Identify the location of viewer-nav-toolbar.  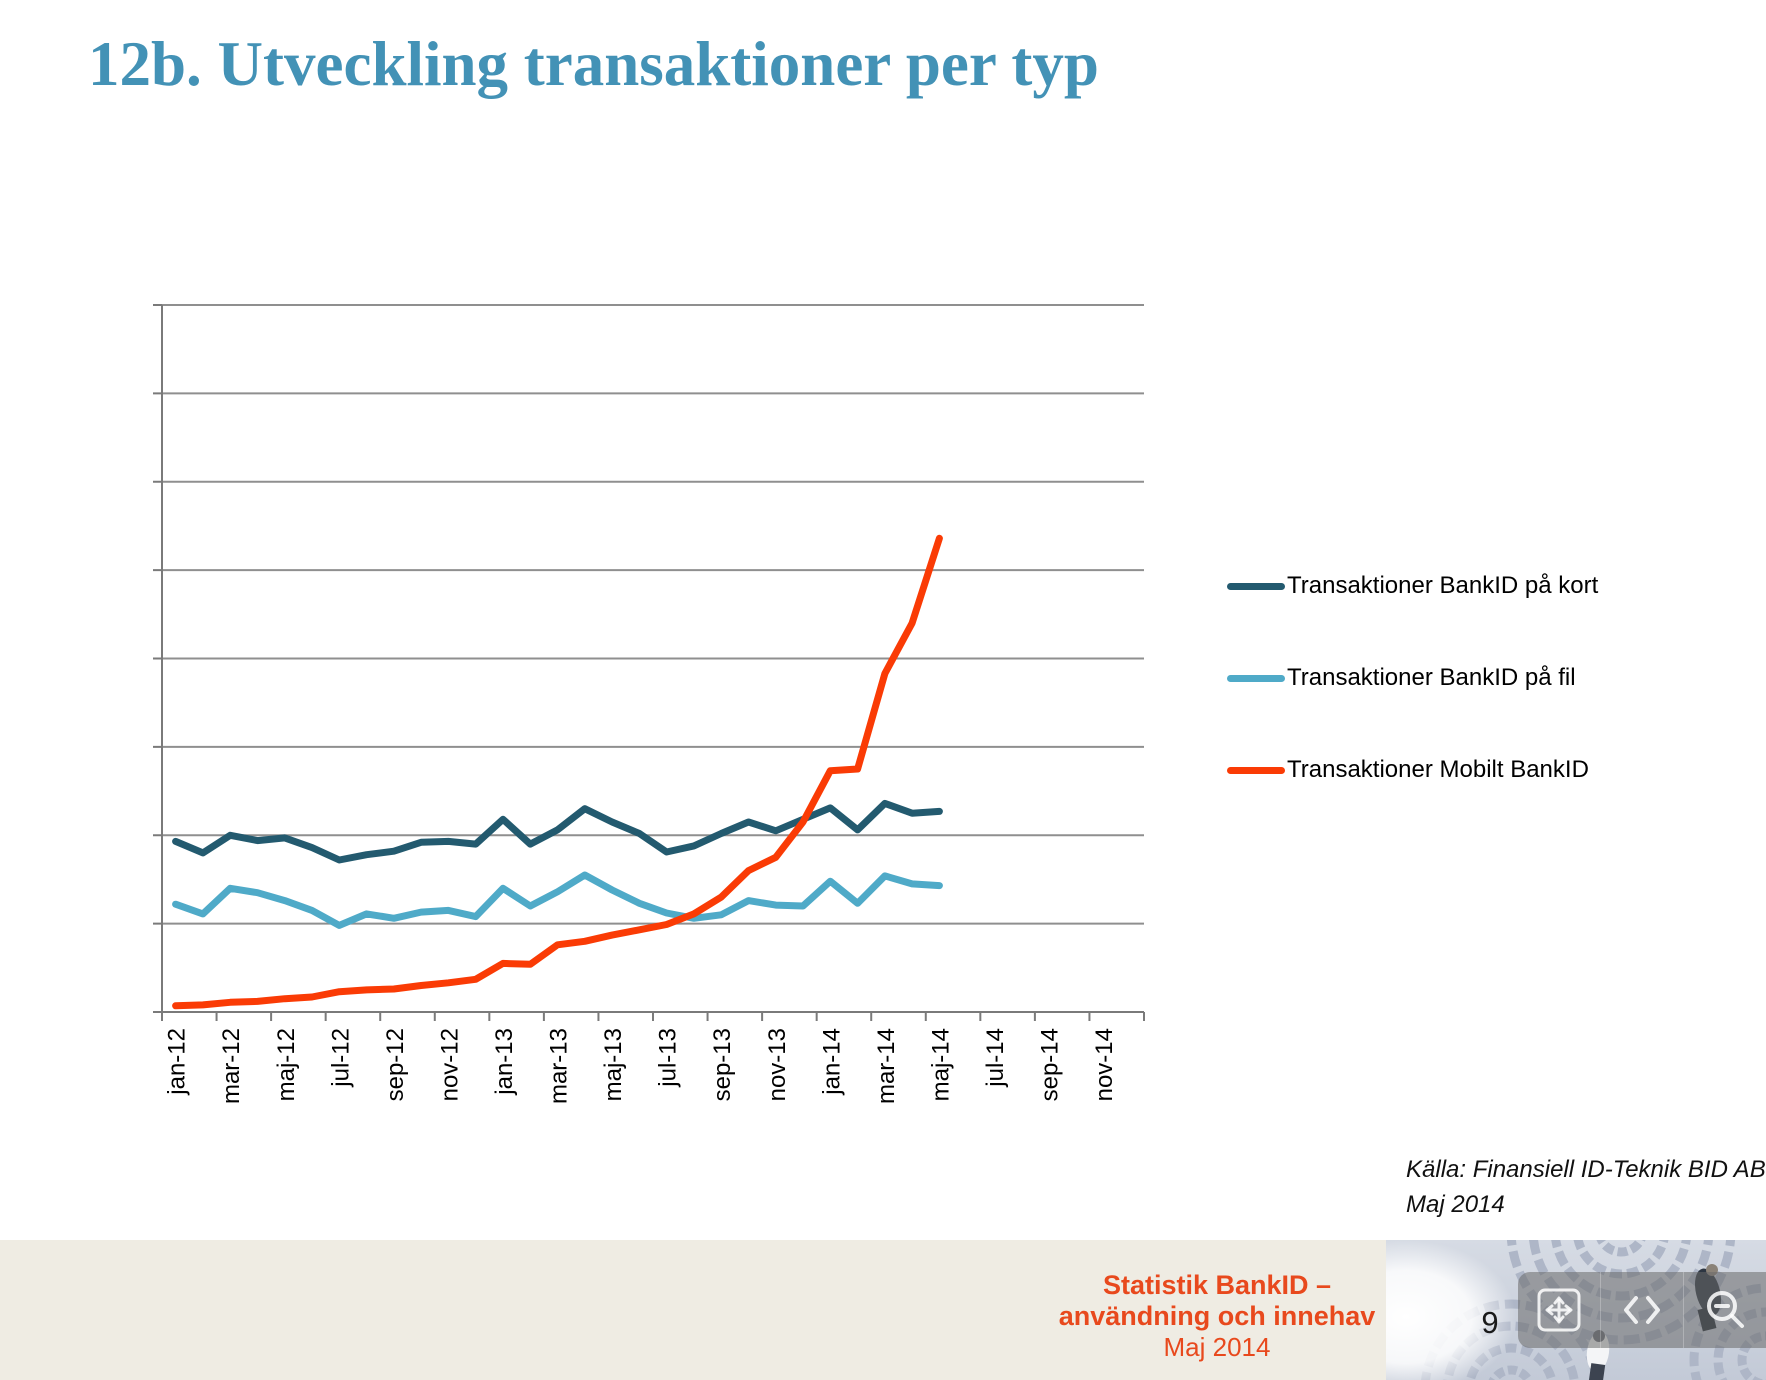
(1642, 1310).